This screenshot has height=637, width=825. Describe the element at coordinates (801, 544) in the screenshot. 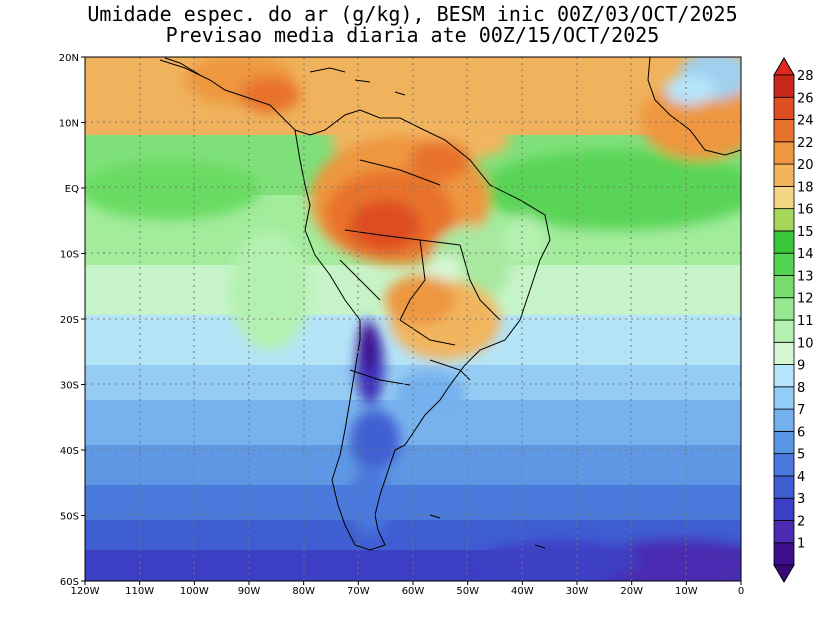

I see `colorbar-label: 1` at that location.